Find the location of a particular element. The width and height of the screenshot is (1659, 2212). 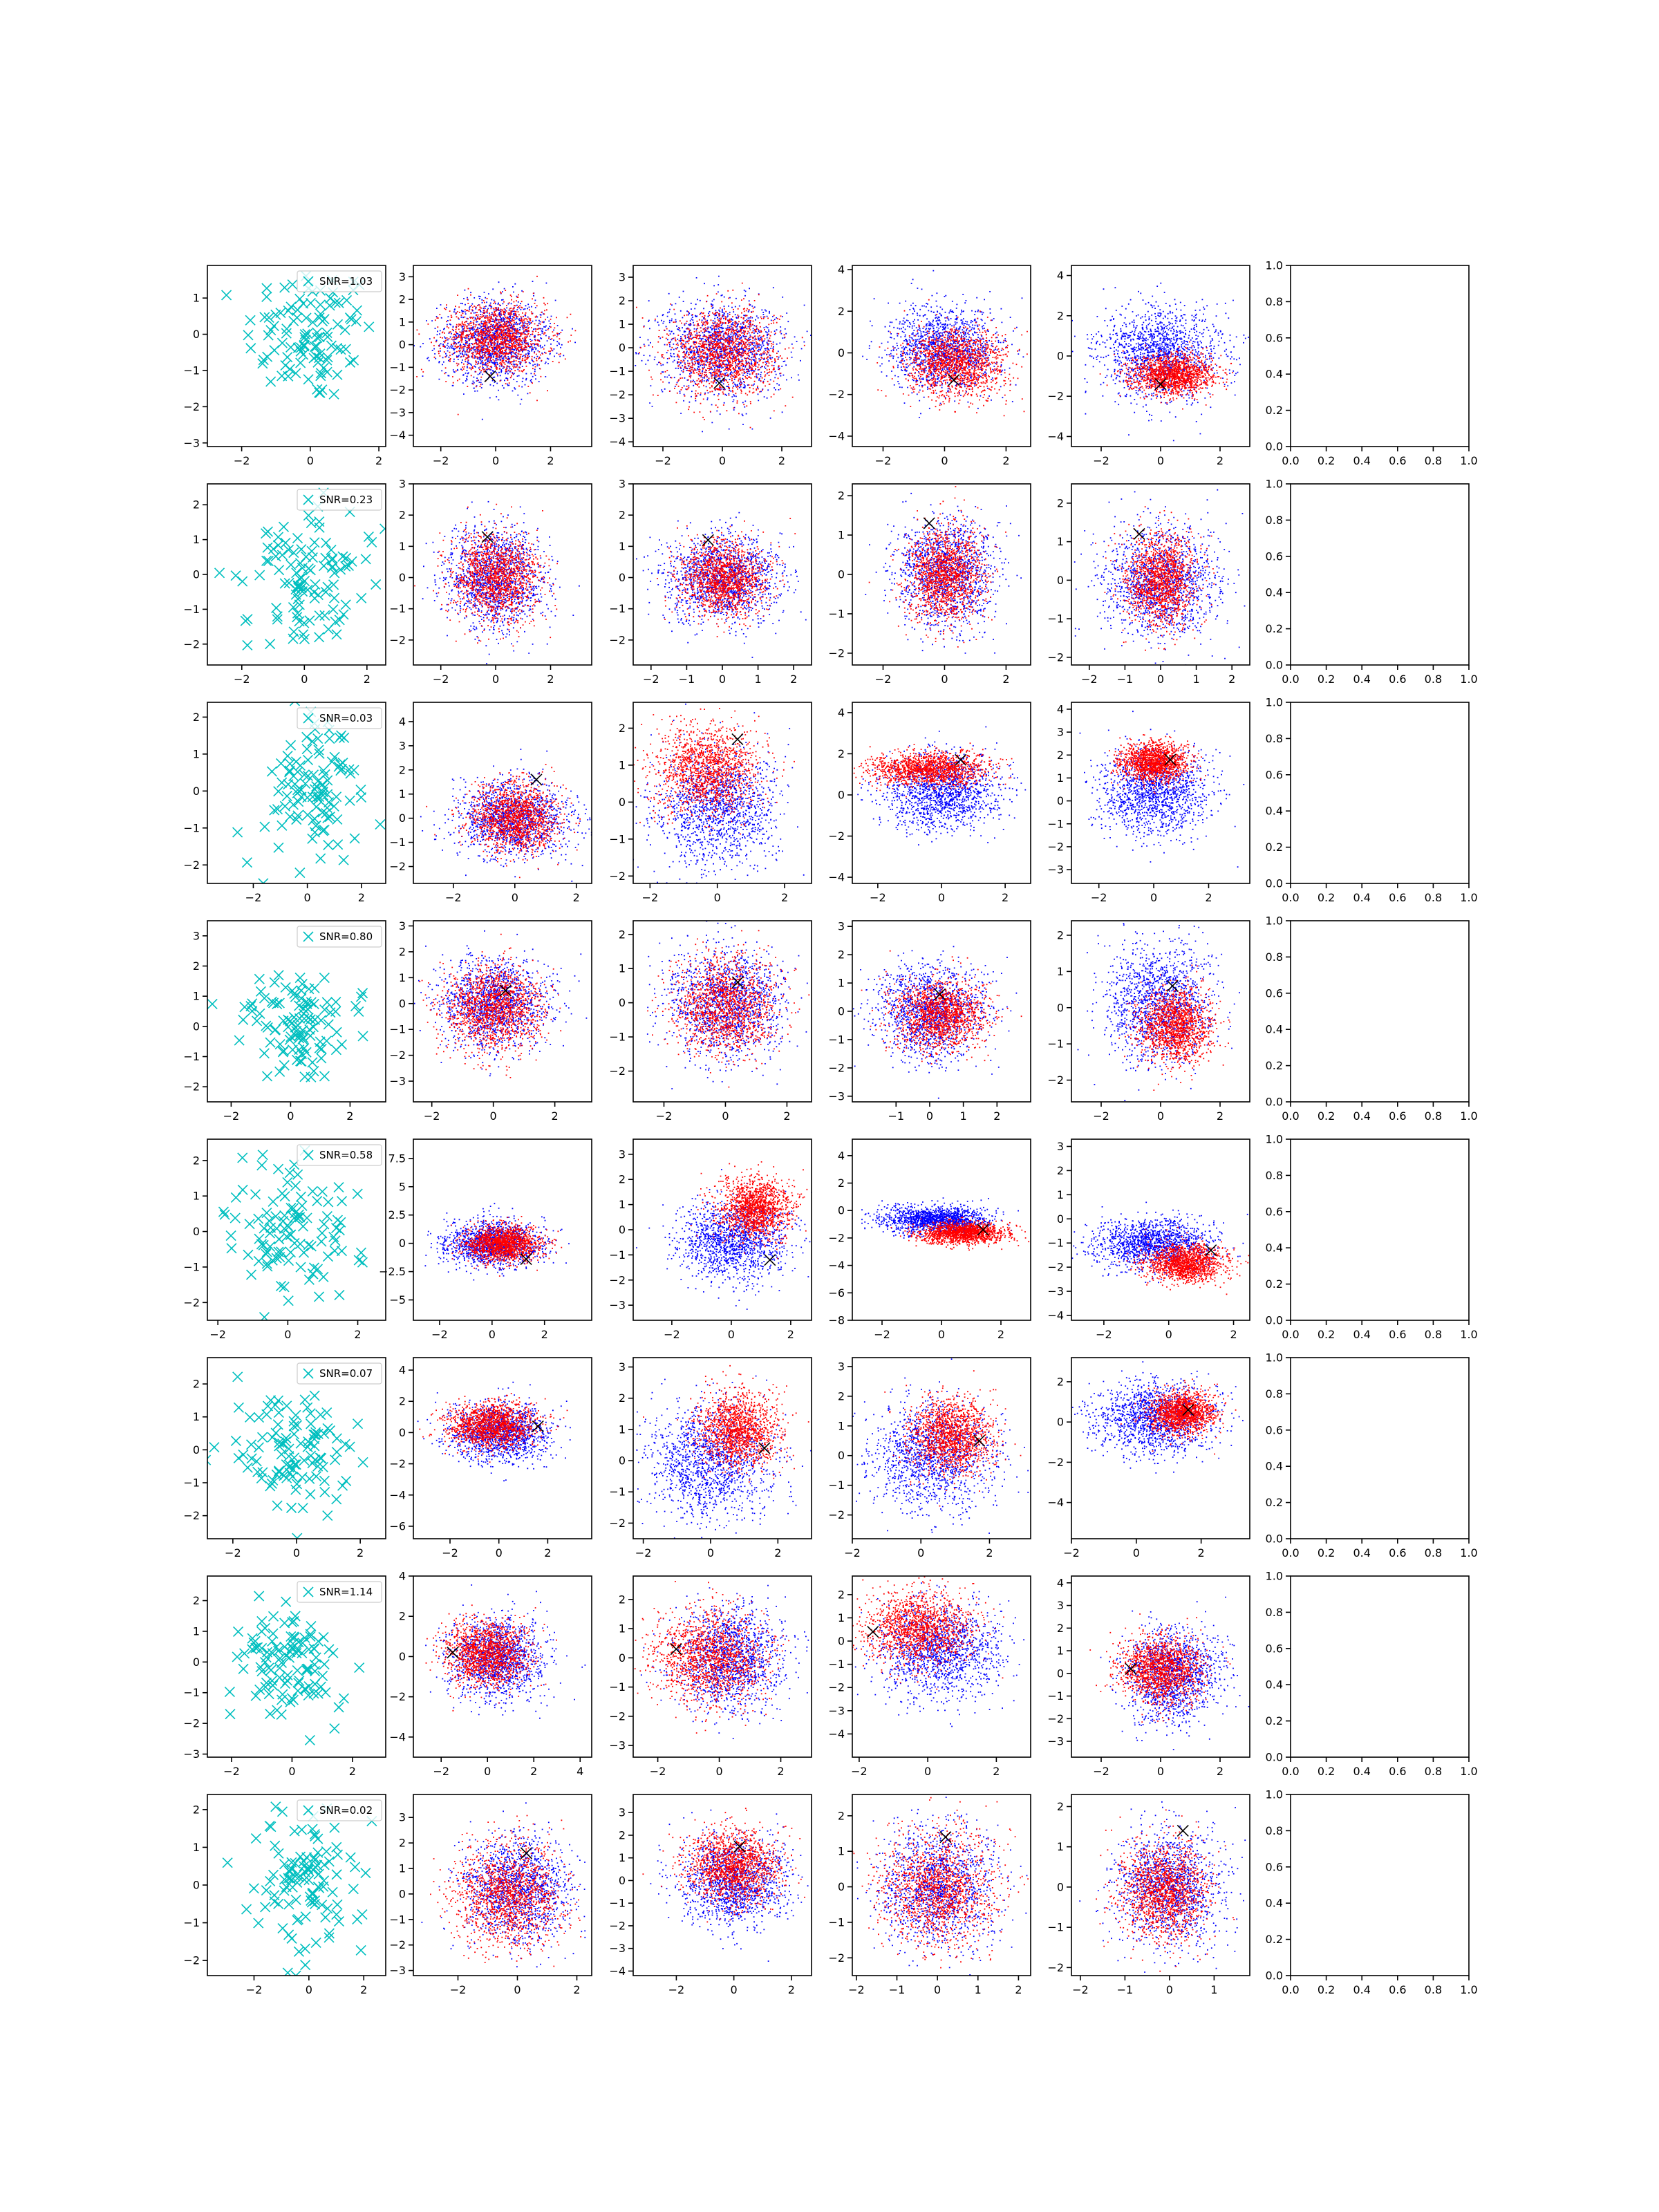

empty-axis-xtick-label: 0.0 is located at coordinates (1290, 679).